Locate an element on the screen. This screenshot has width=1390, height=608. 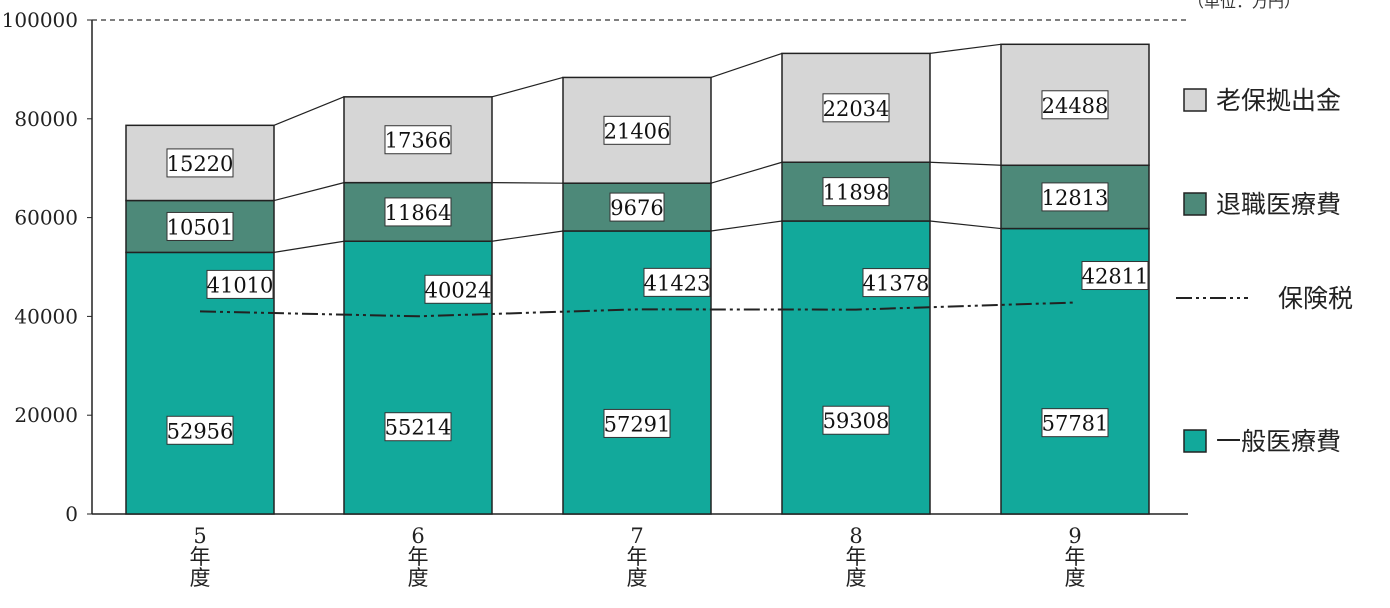
value-label: 12813 is located at coordinates (1075, 198).